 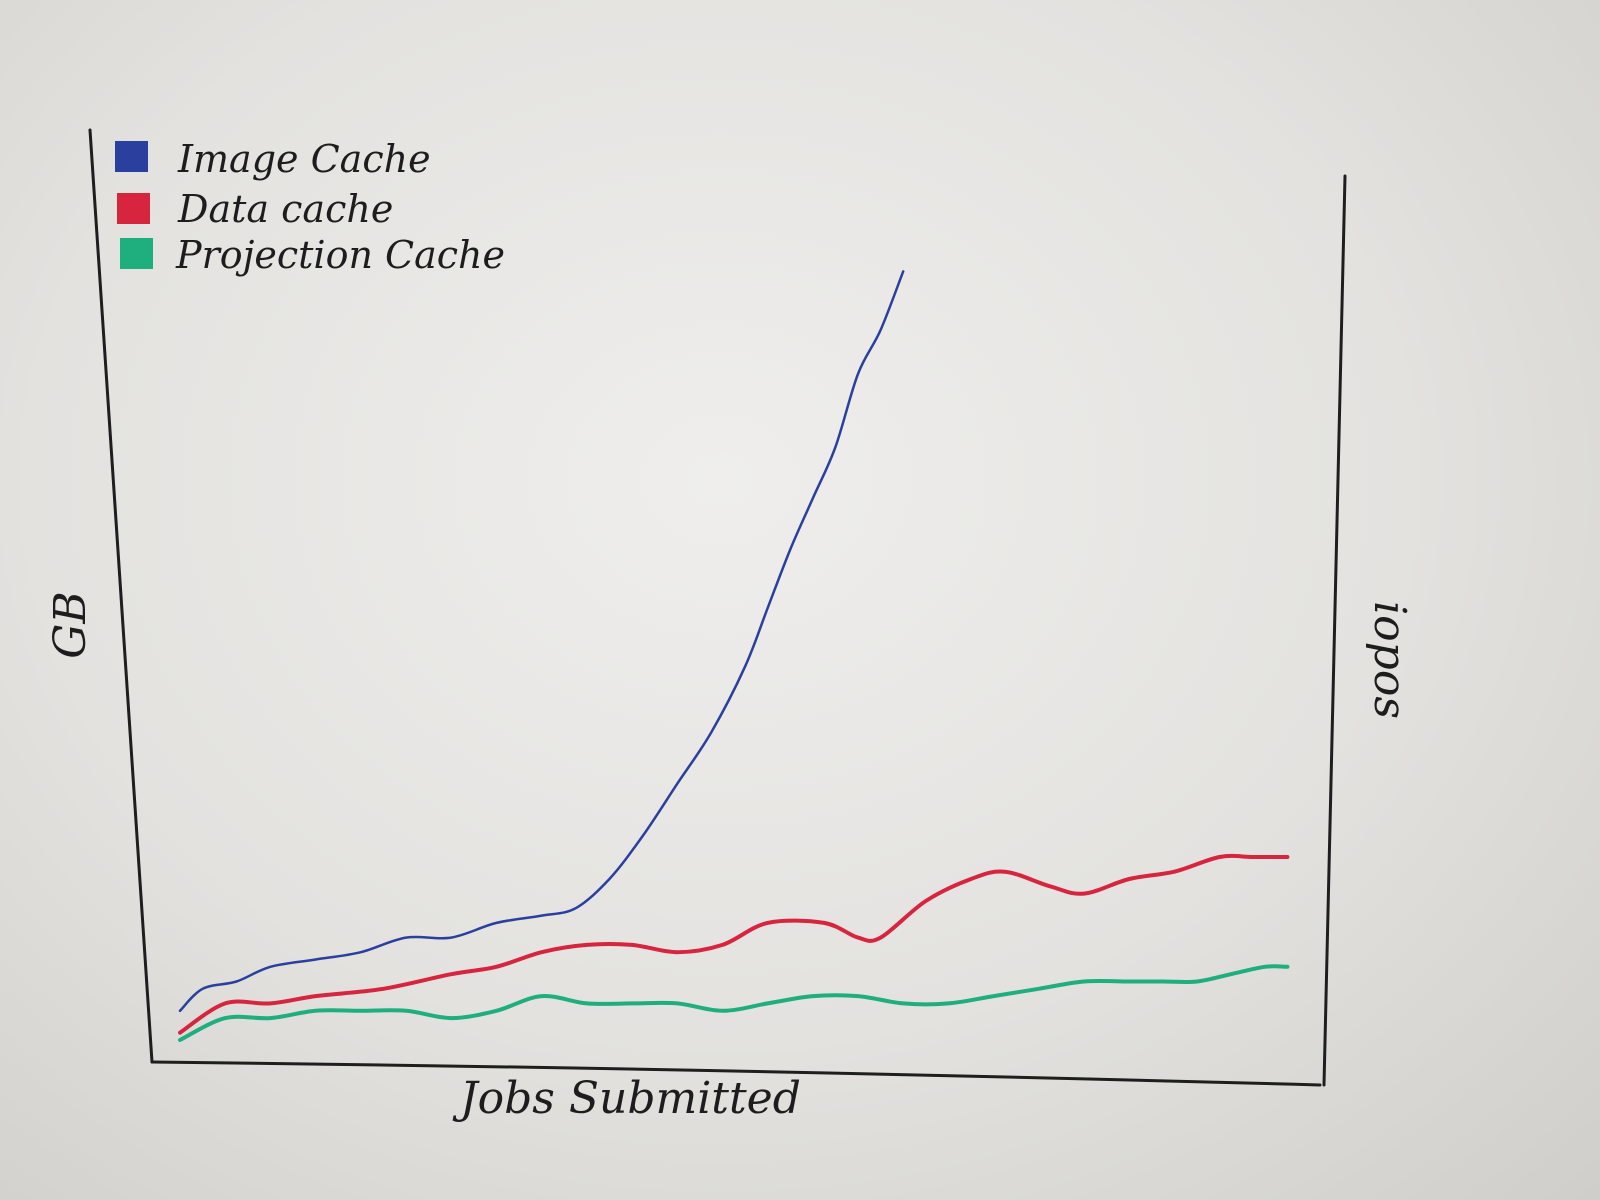 What do you see at coordinates (1389, 660) in the screenshot?
I see `secondary-y-axis-label: iopos` at bounding box center [1389, 660].